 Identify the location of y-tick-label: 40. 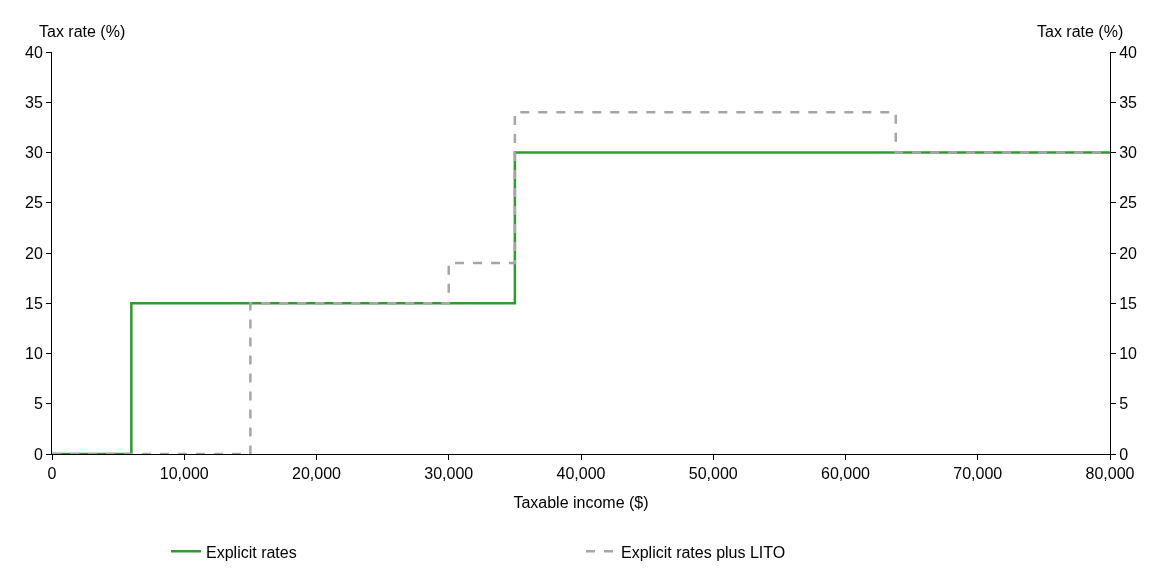
(34, 52).